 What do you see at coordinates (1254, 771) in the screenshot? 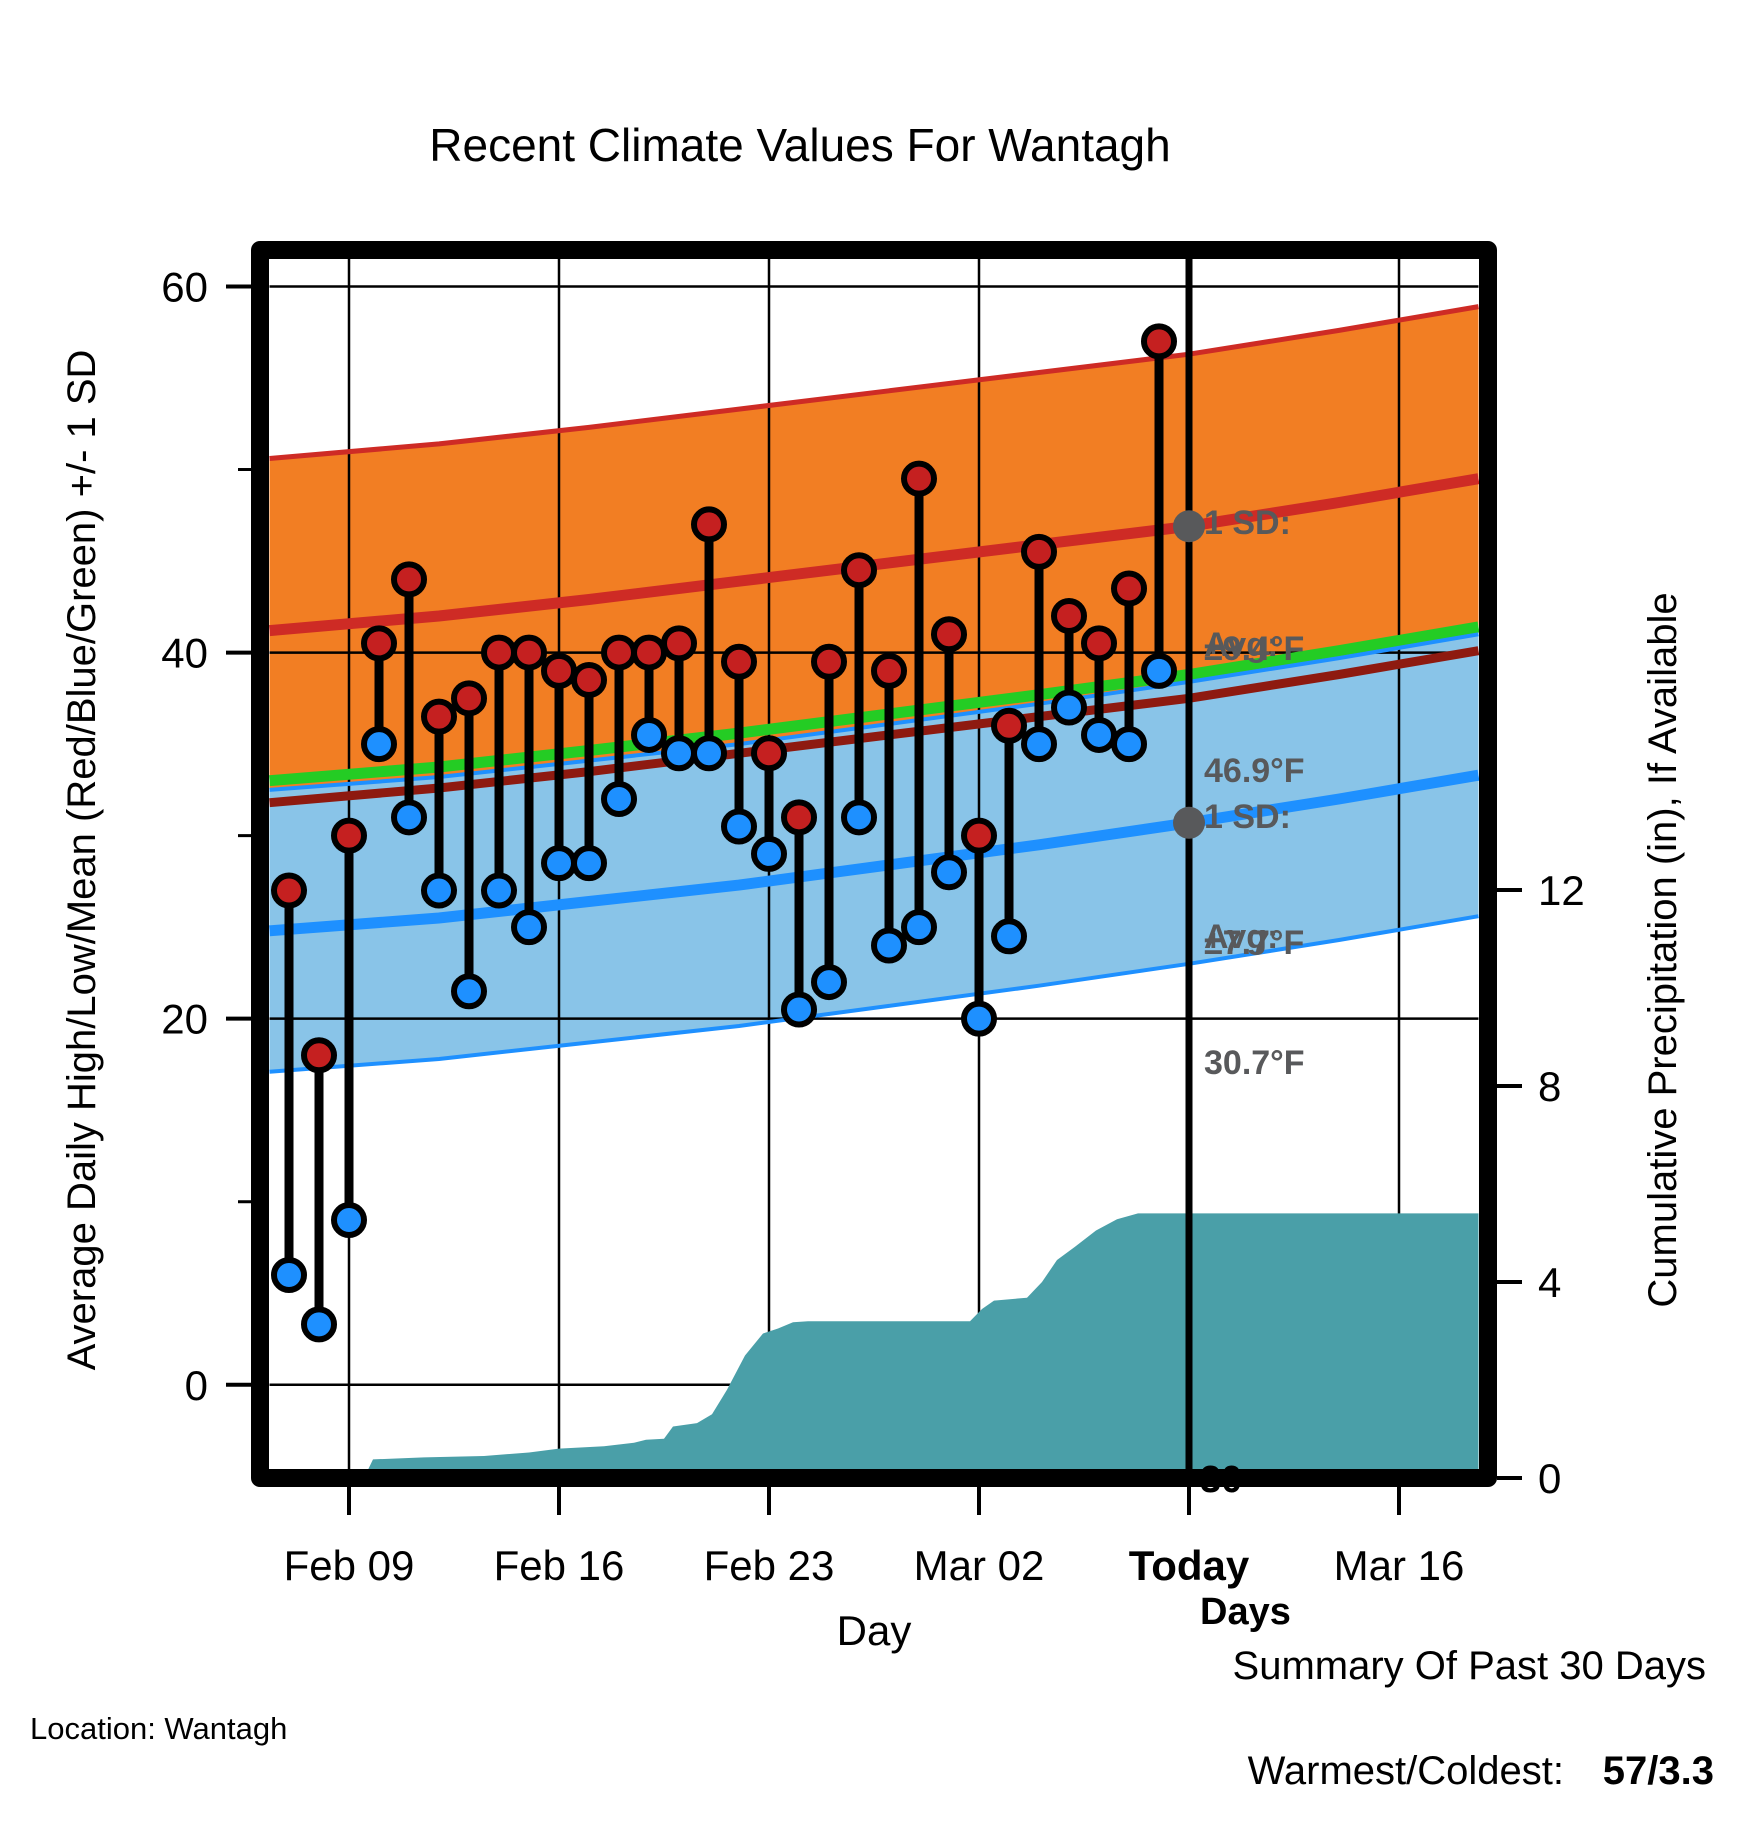
I see `annotation-high-avg-value: 46.9°F` at bounding box center [1254, 771].